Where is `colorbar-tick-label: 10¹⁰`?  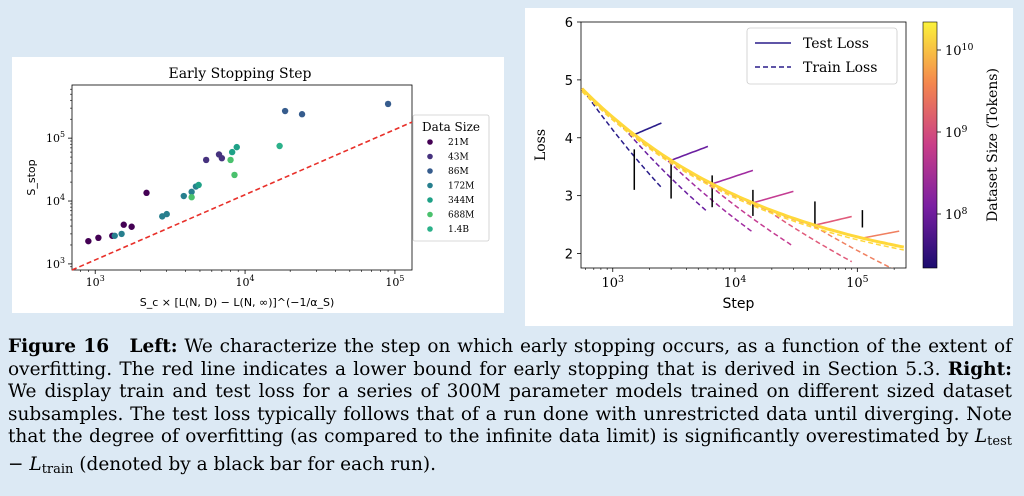 colorbar-tick-label: 10¹⁰ is located at coordinates (959, 50).